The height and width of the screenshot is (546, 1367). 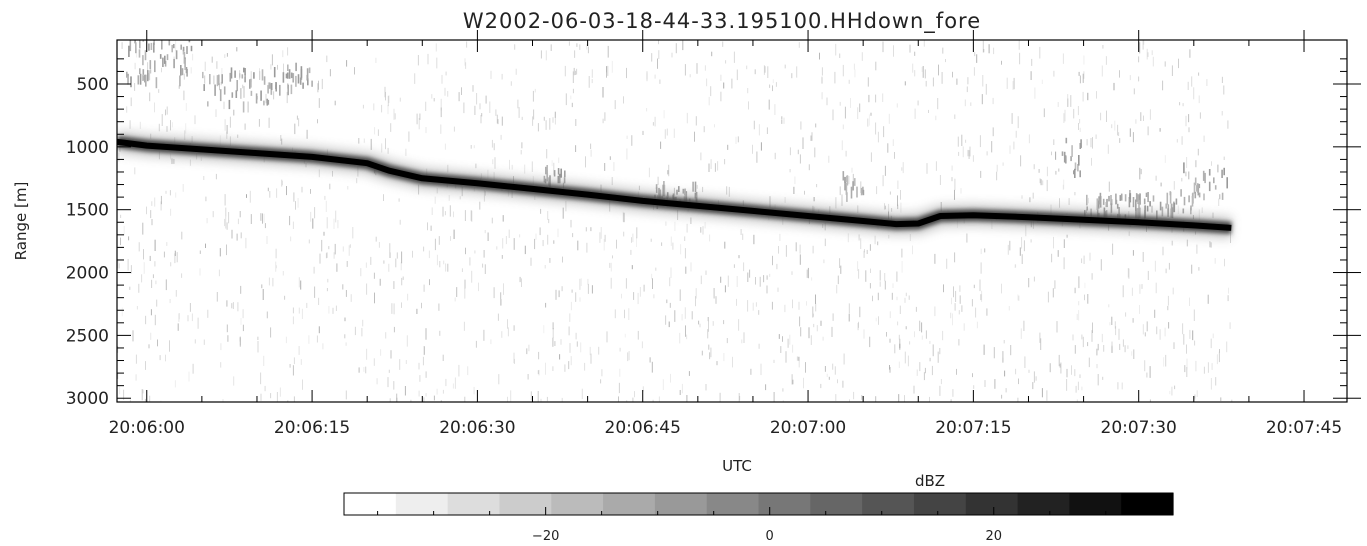 I want to click on colorbar-swatch, so click(x=370, y=504).